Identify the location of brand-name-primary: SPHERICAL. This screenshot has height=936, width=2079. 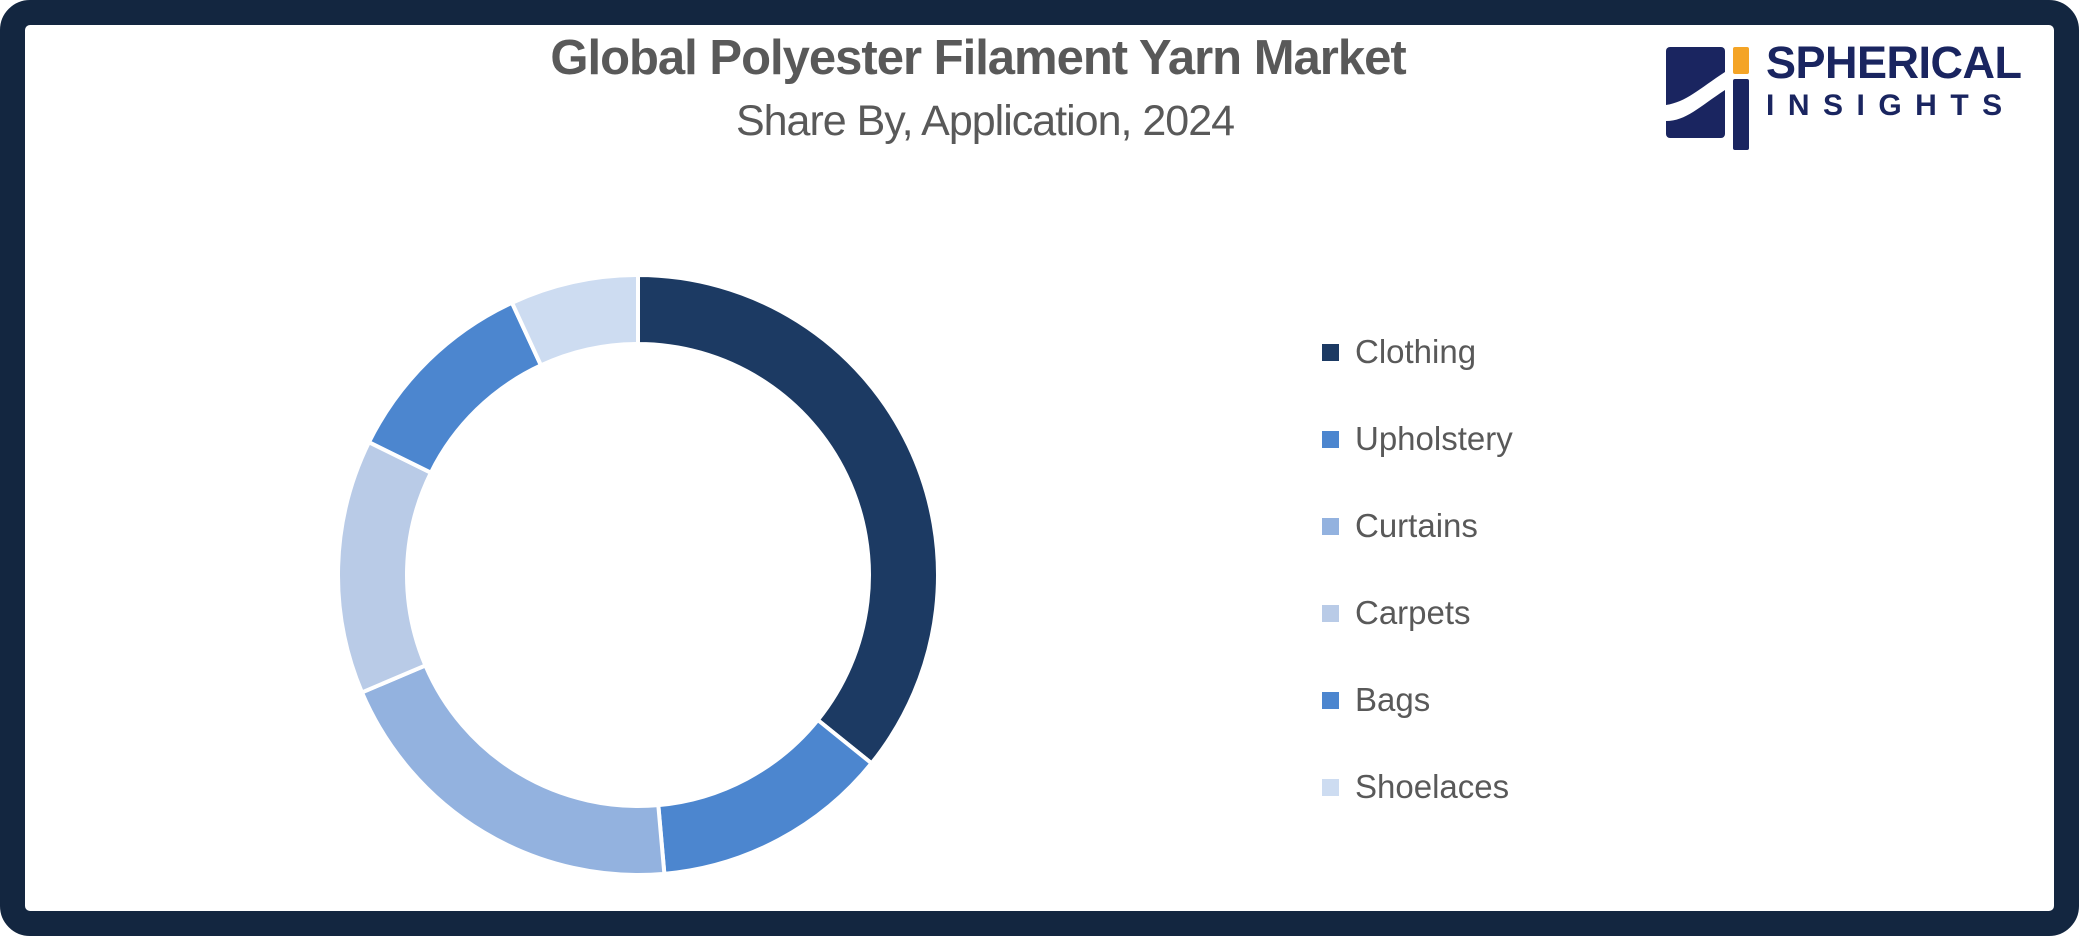
(1894, 62).